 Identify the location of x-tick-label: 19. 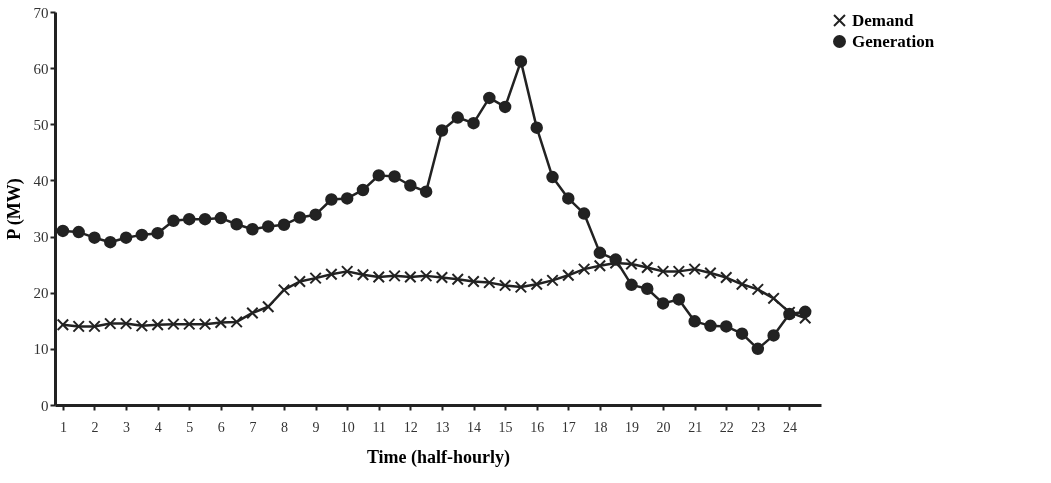
(631, 427).